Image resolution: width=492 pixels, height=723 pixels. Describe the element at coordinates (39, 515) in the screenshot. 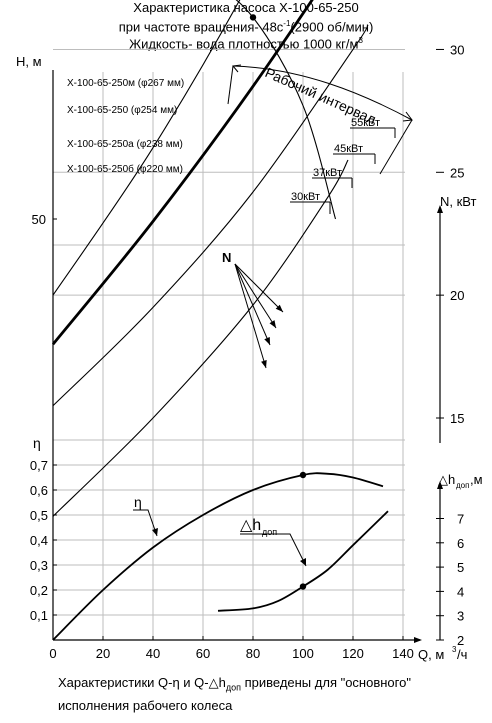

I see `eta-tick-label: 0,5` at that location.